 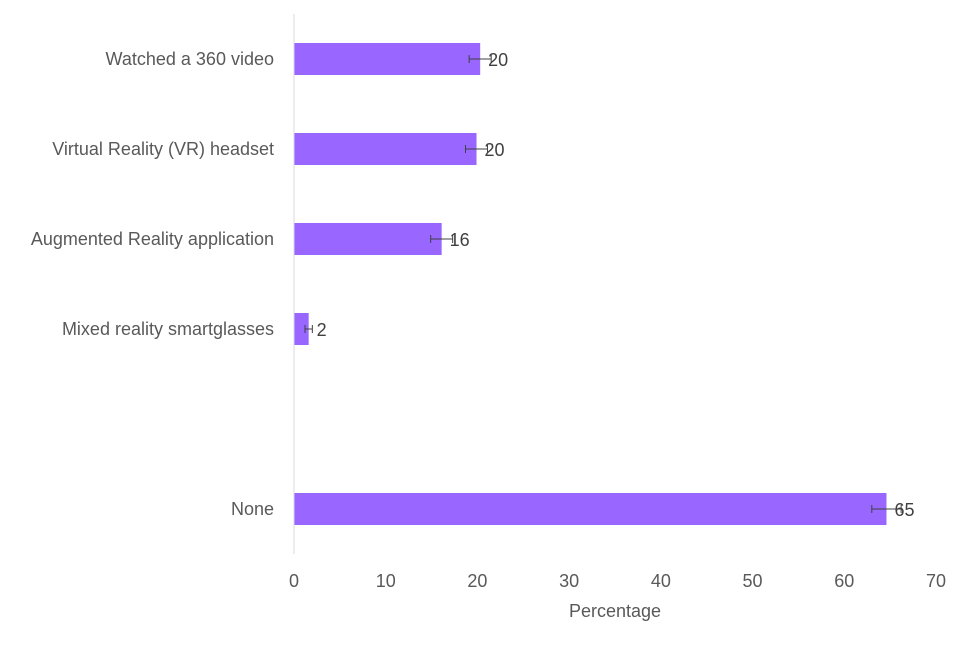 What do you see at coordinates (904, 510) in the screenshot?
I see `data-label: 65` at bounding box center [904, 510].